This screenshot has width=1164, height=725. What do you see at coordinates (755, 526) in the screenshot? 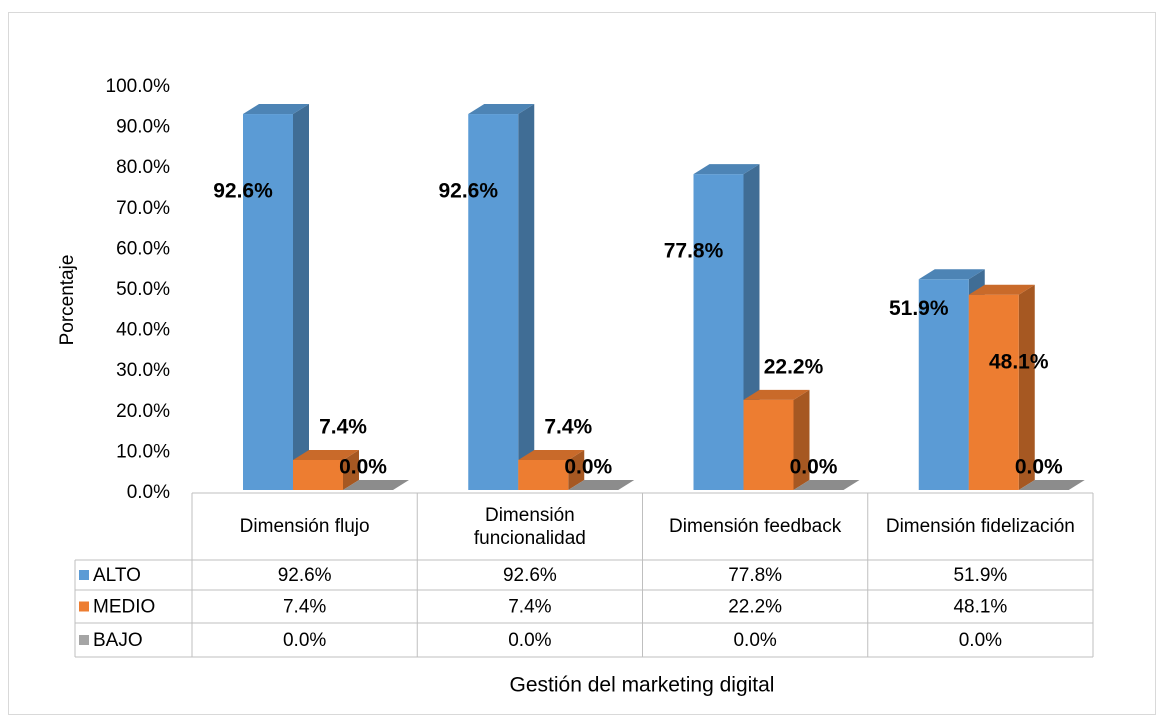
I see `x-tick-label: Dimensión feedback` at bounding box center [755, 526].